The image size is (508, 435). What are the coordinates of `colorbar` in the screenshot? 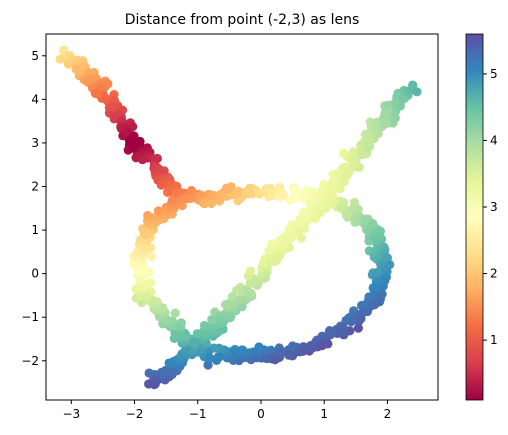 It's located at (474, 217).